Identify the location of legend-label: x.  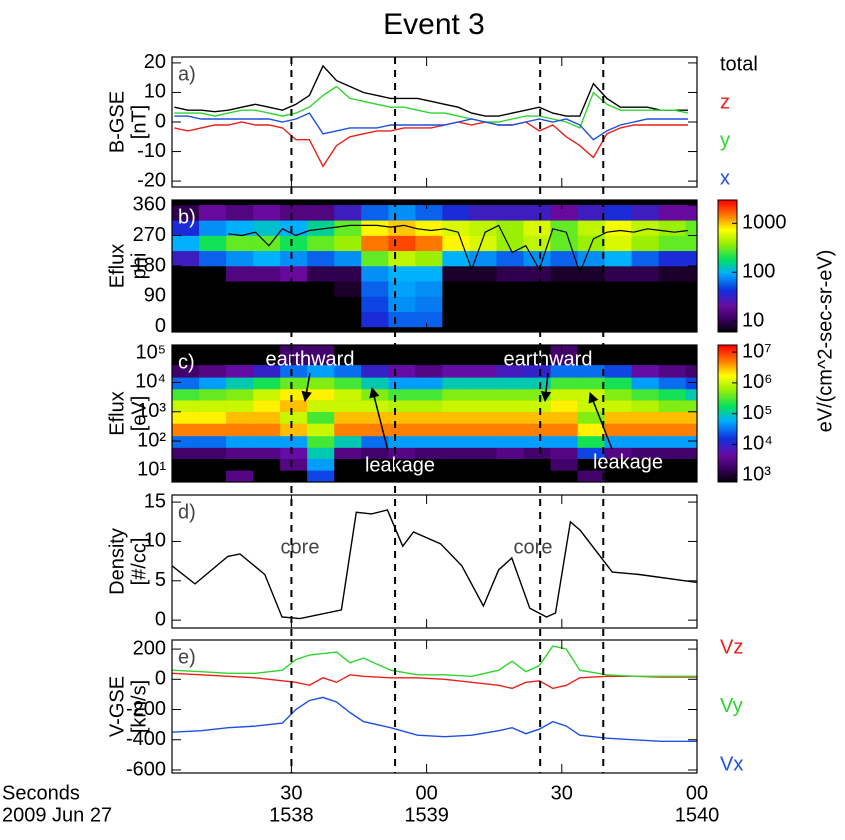
(725, 178).